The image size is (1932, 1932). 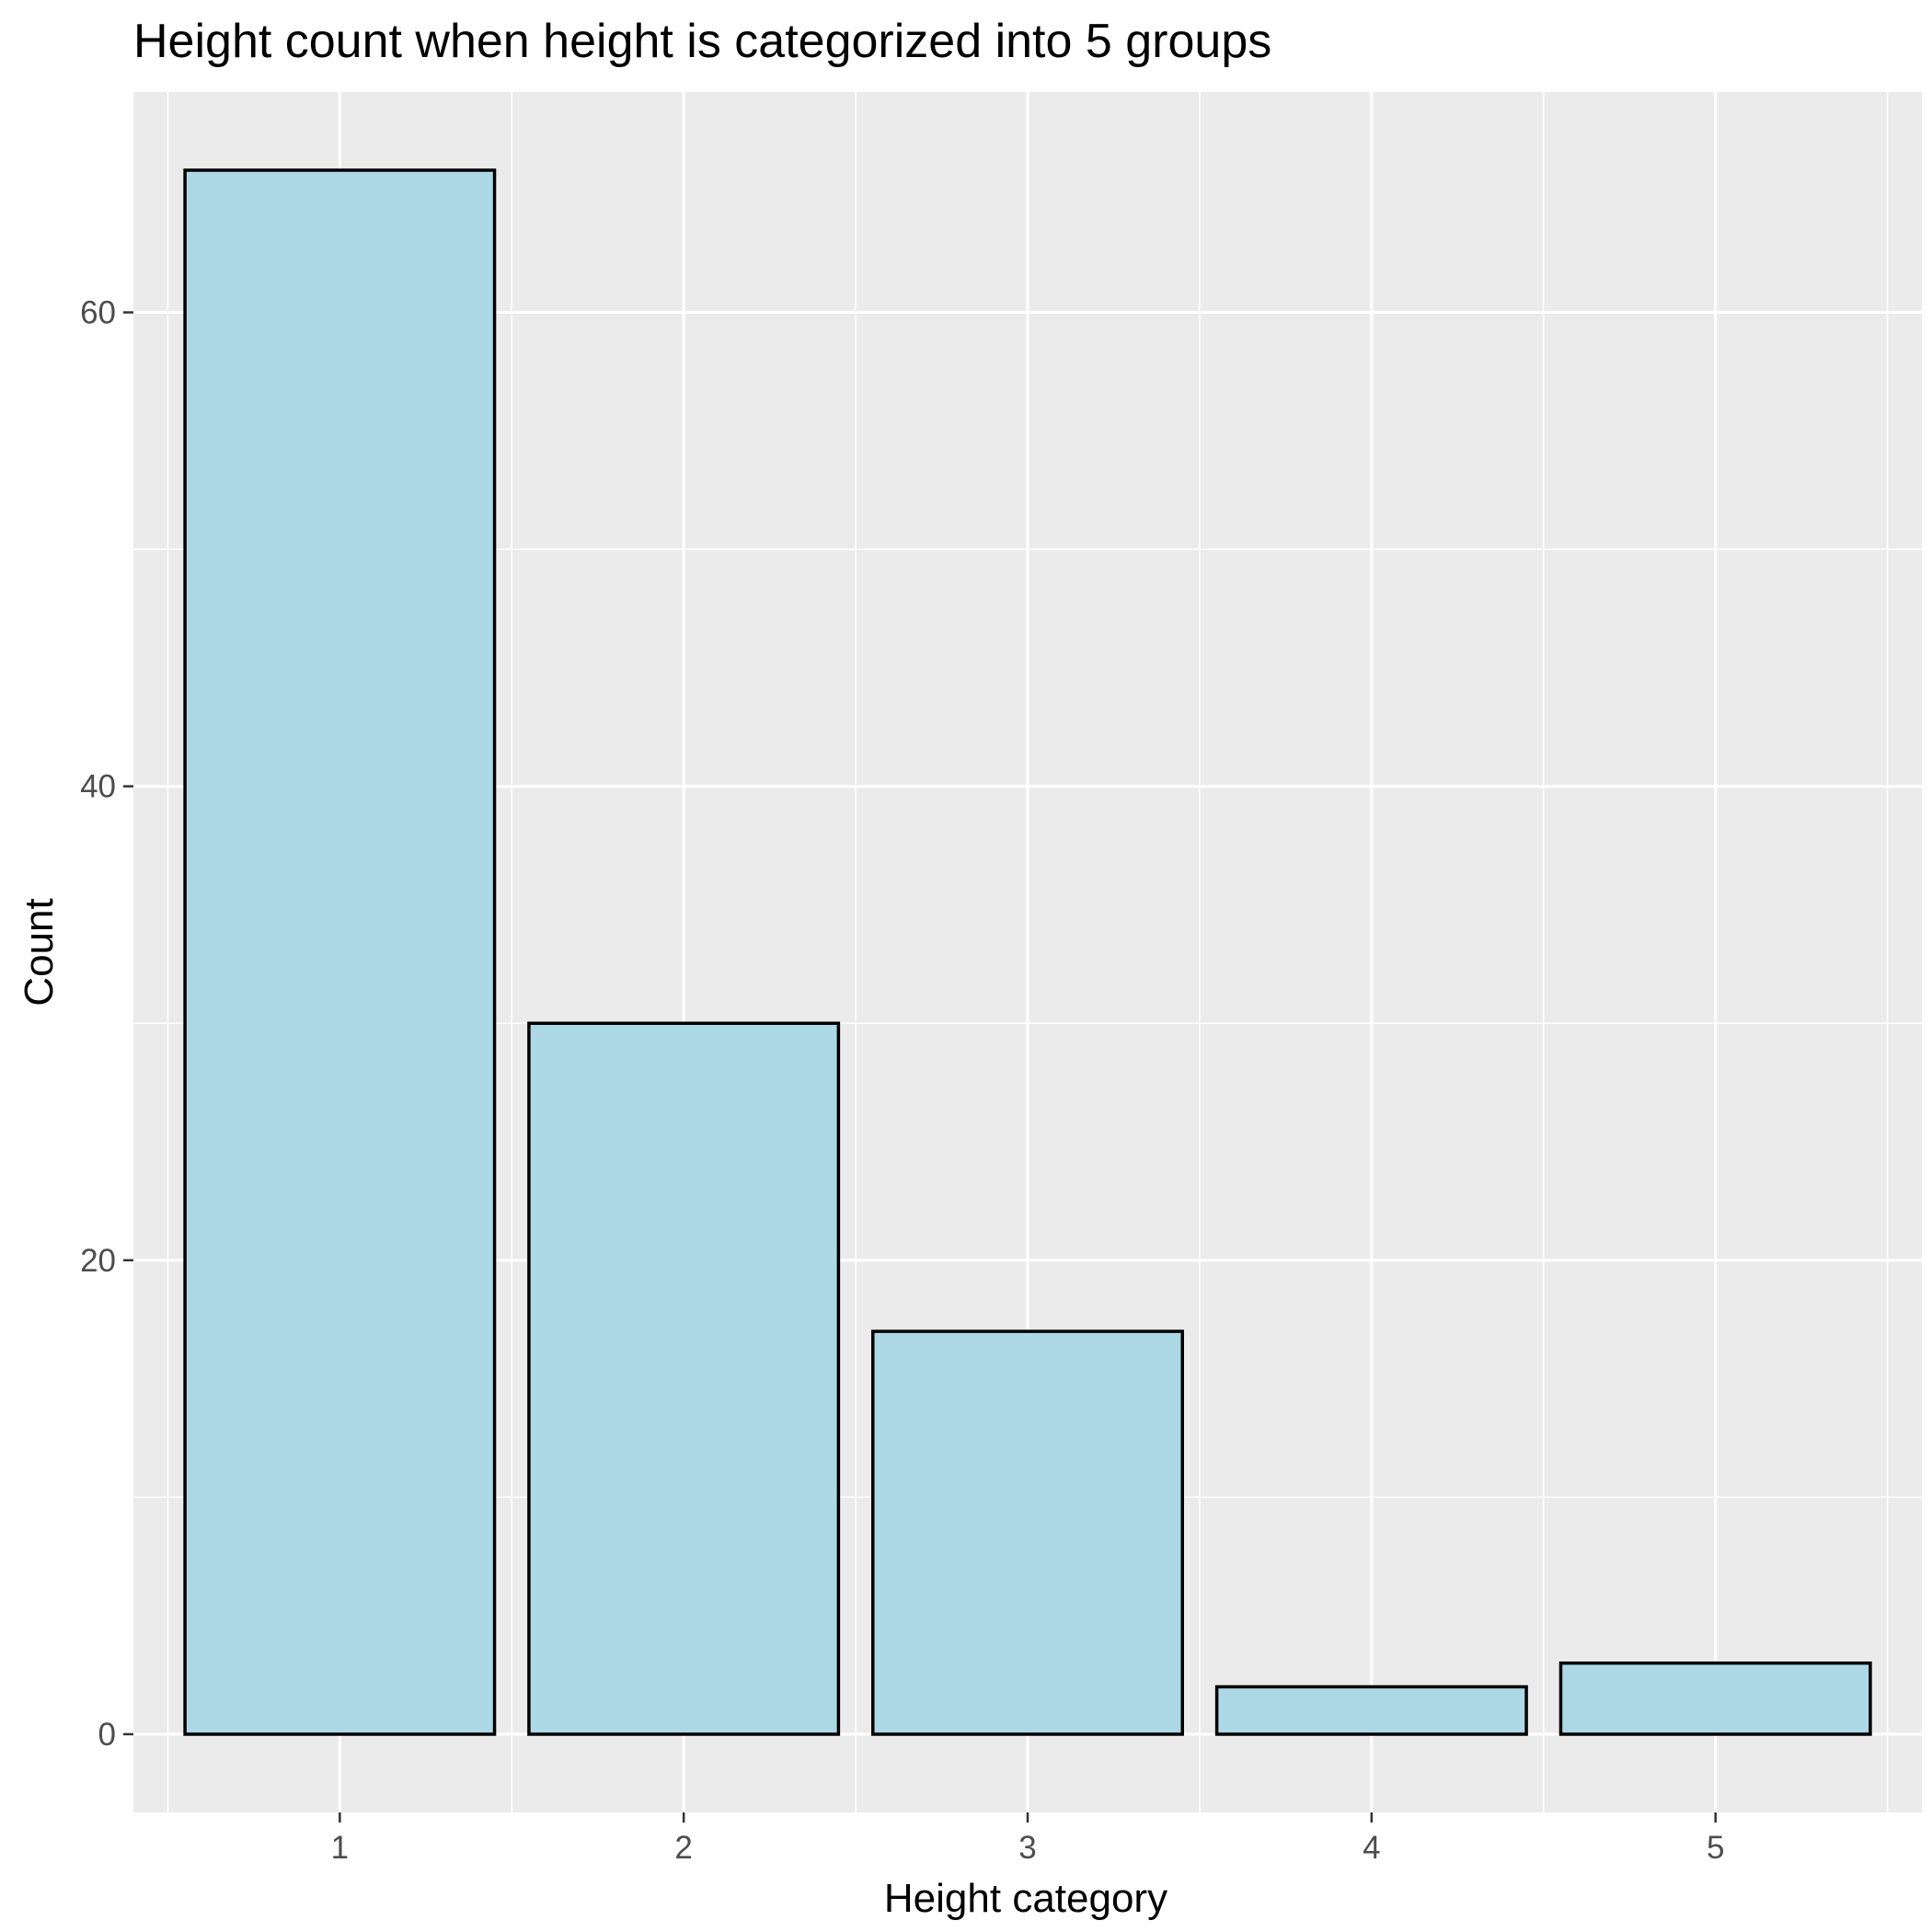 I want to click on x-tick-label: 2, so click(x=683, y=1848).